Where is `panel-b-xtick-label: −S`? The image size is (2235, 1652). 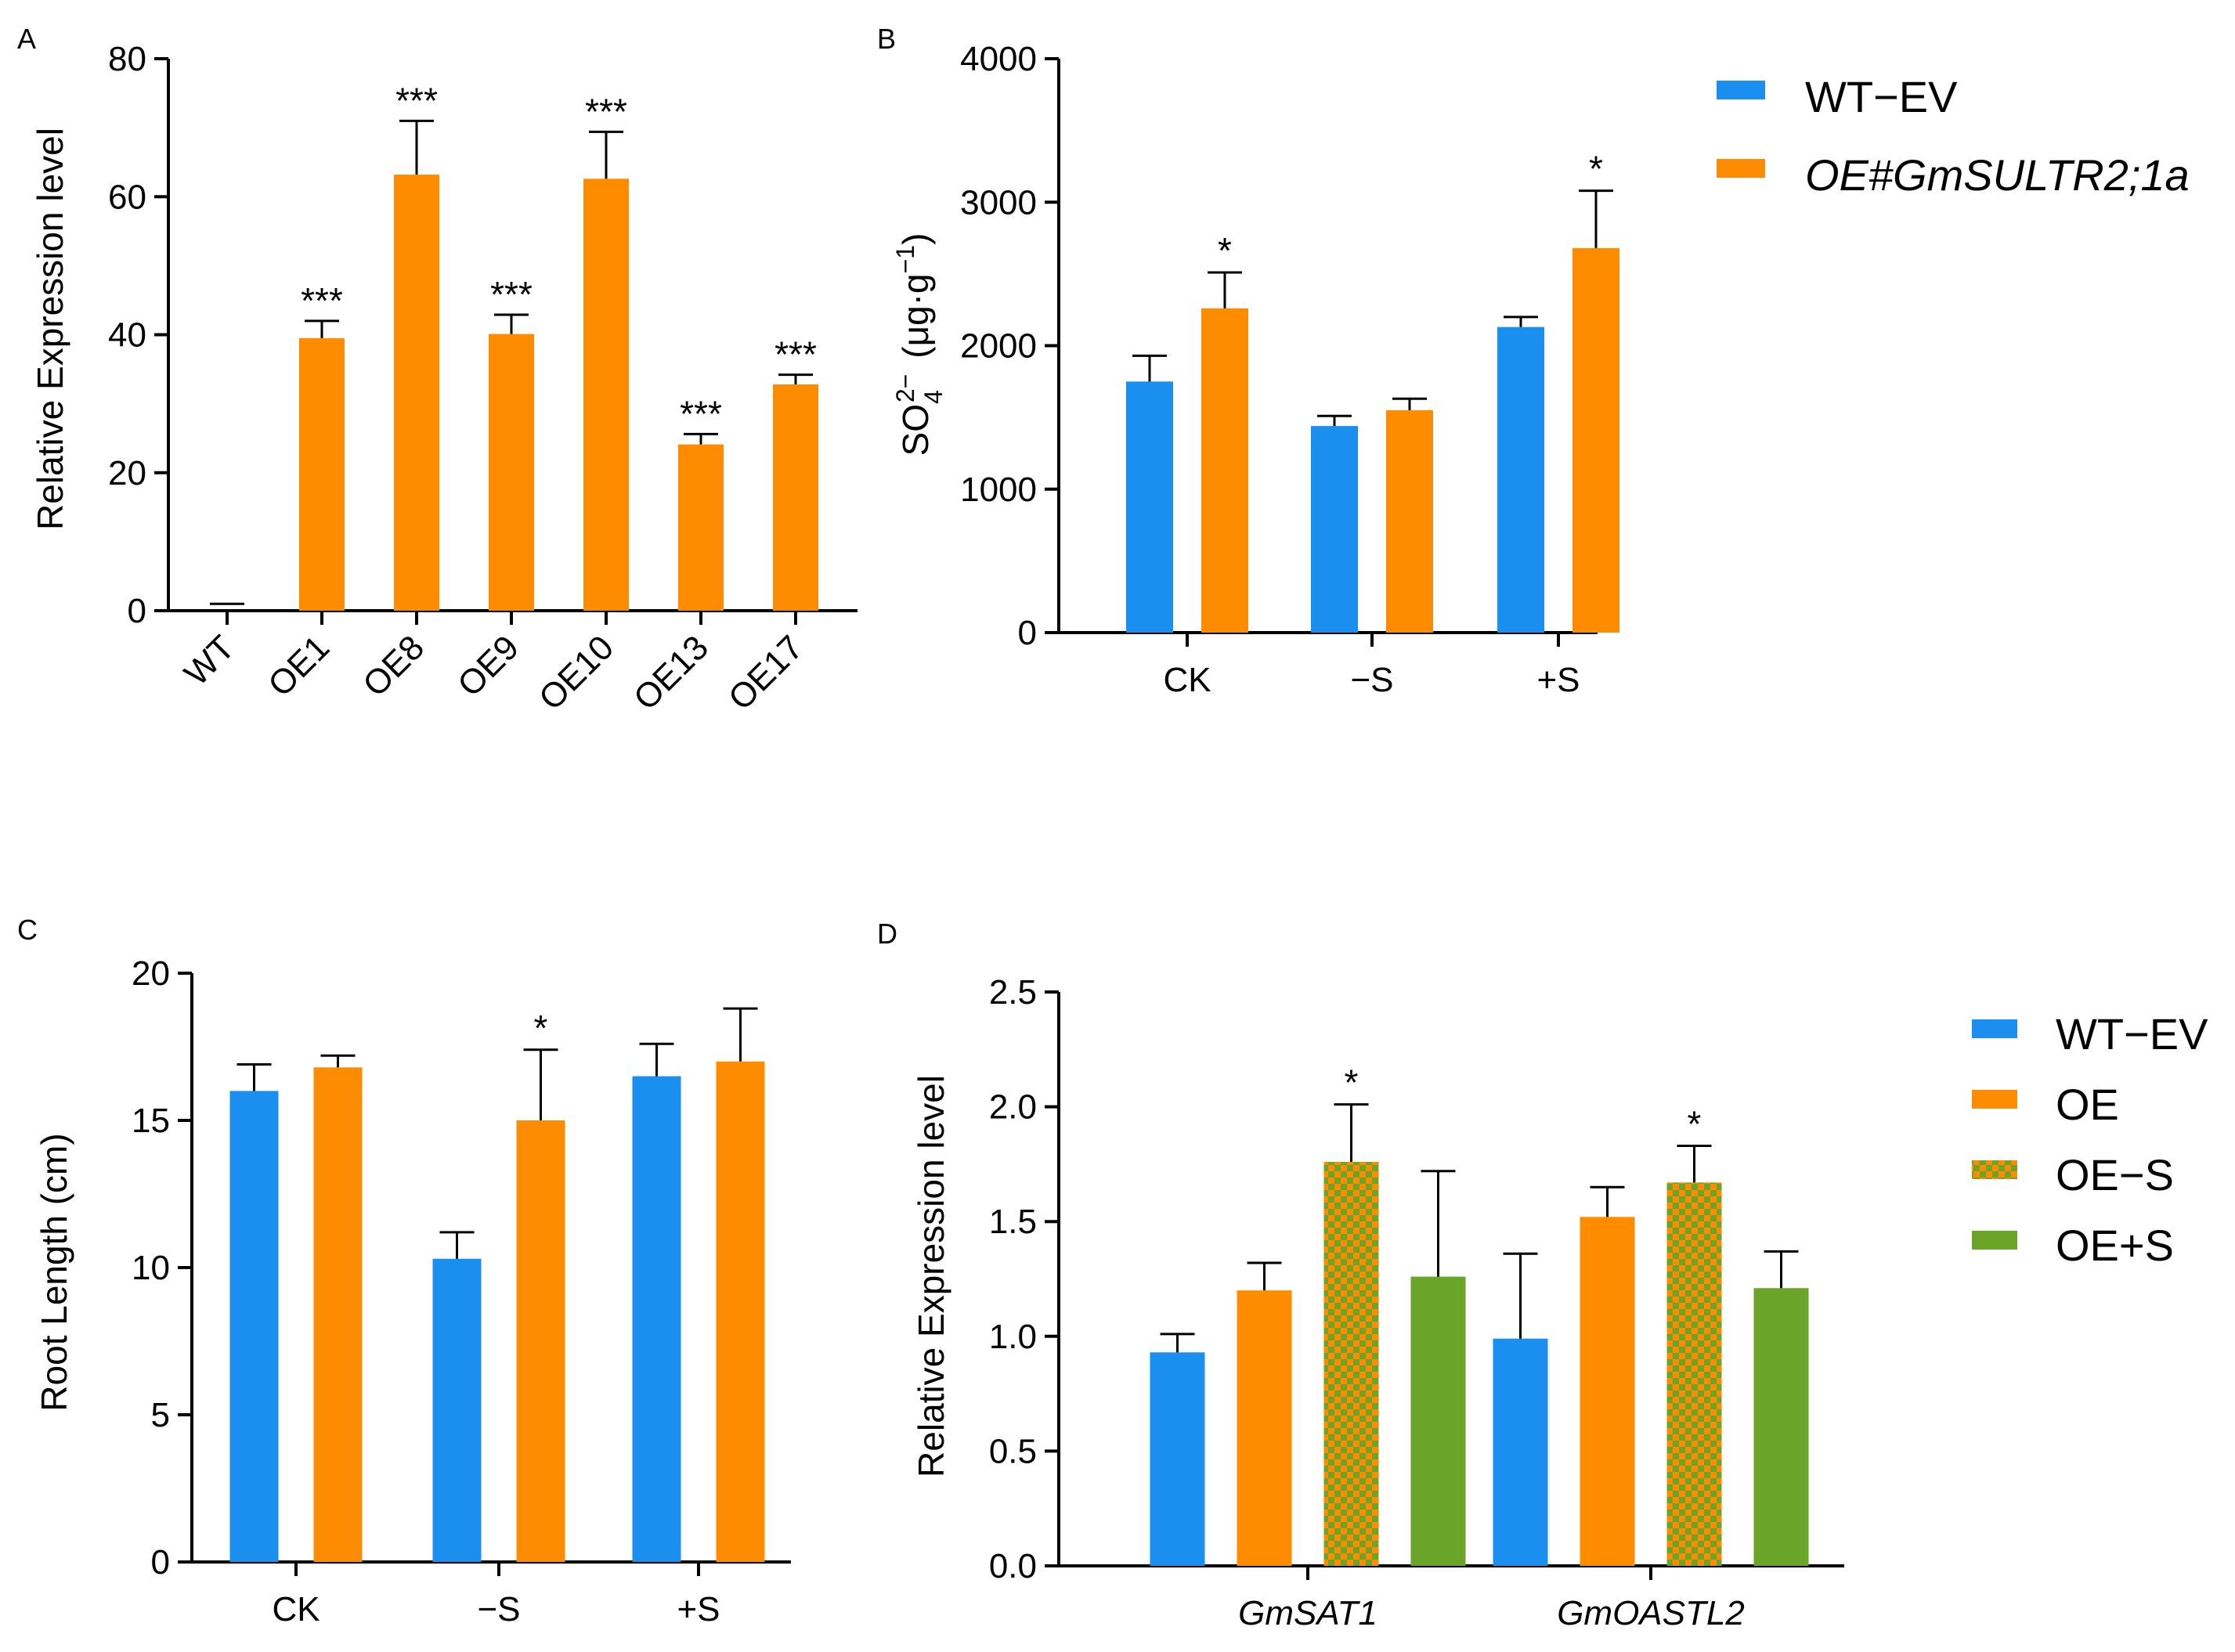 panel-b-xtick-label: −S is located at coordinates (1372, 680).